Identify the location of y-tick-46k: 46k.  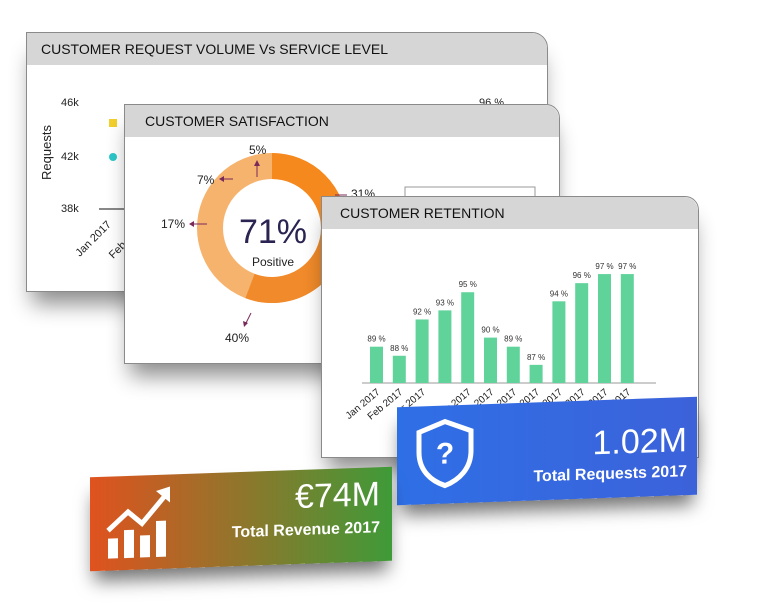
(70, 103).